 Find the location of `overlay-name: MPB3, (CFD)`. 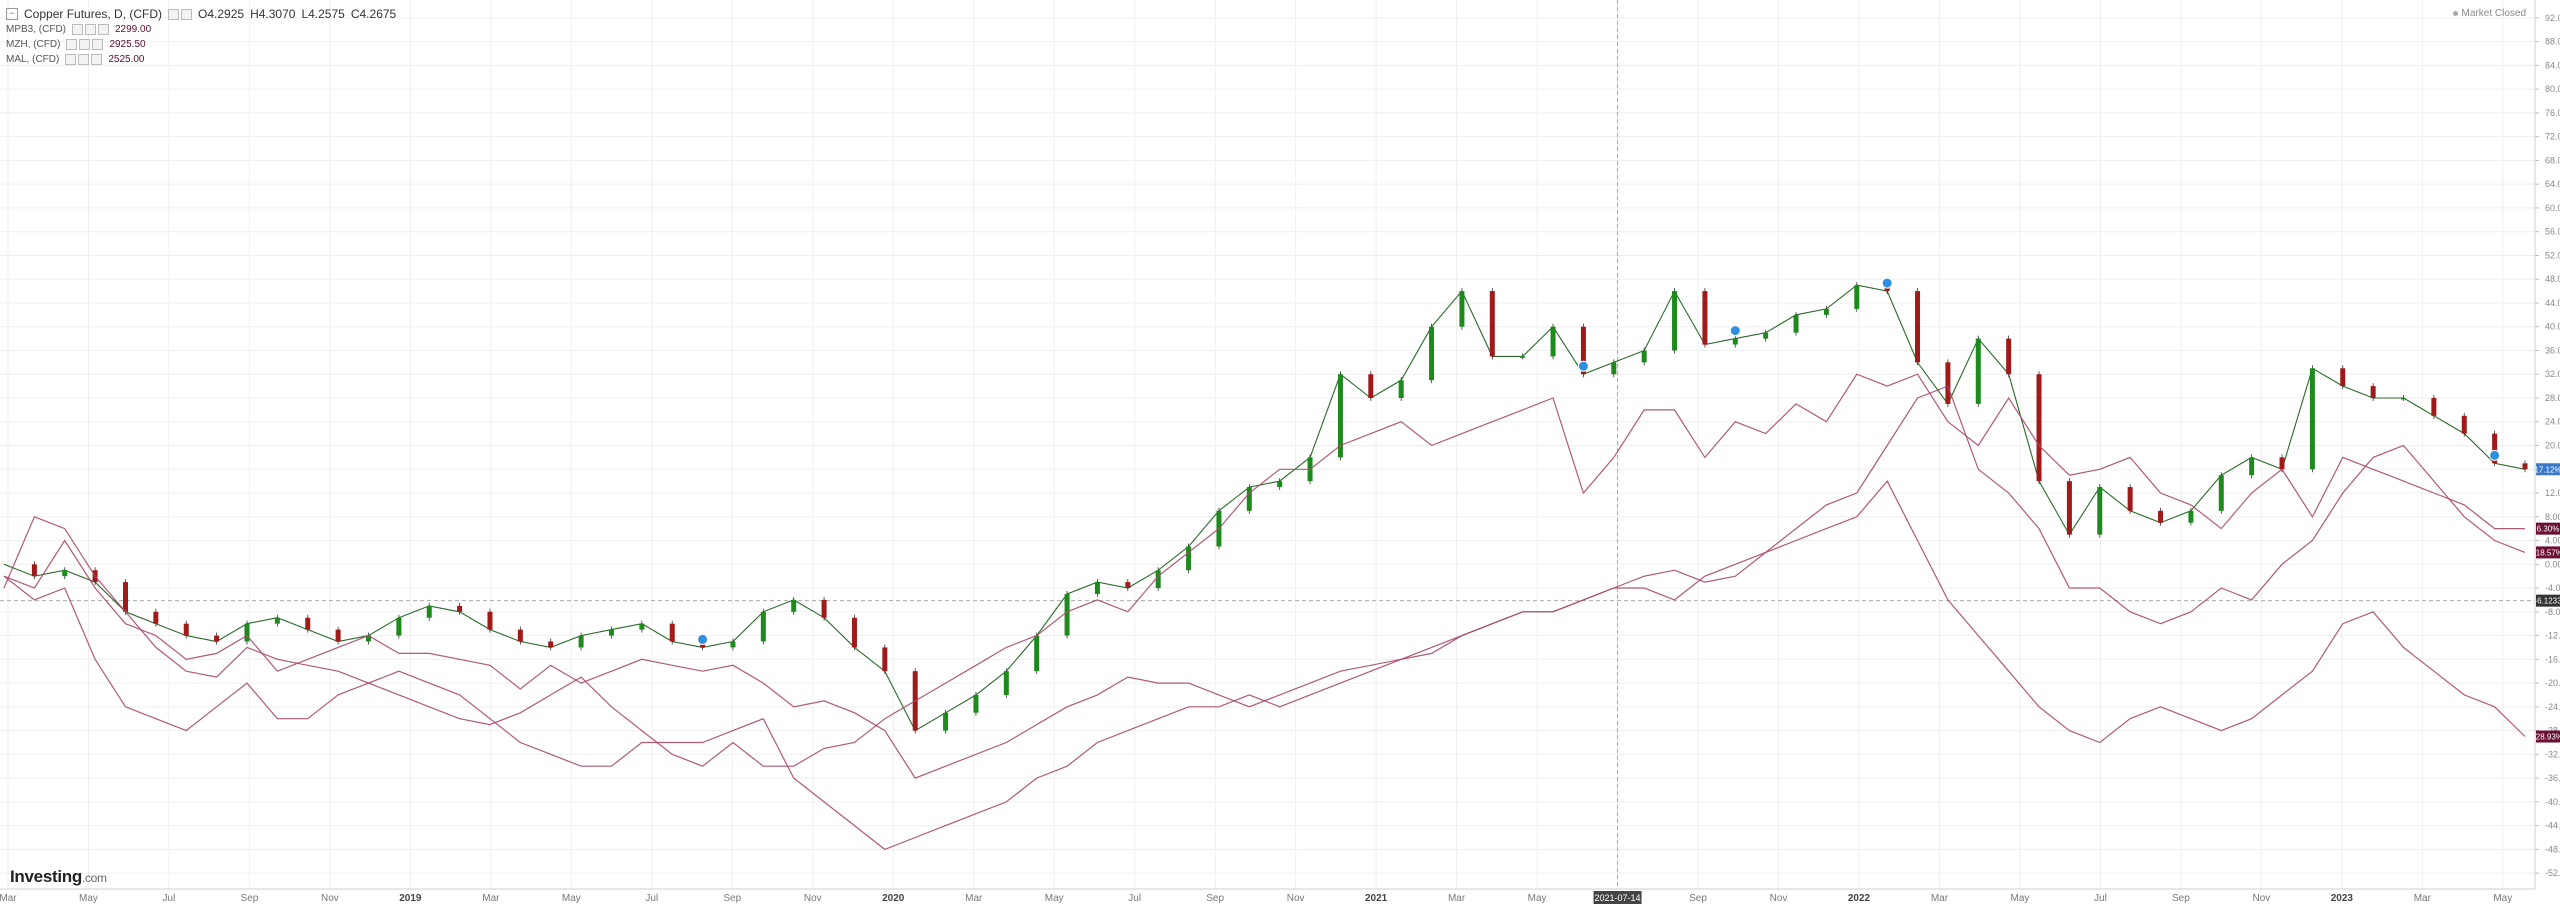

overlay-name: MPB3, (CFD) is located at coordinates (36, 29).